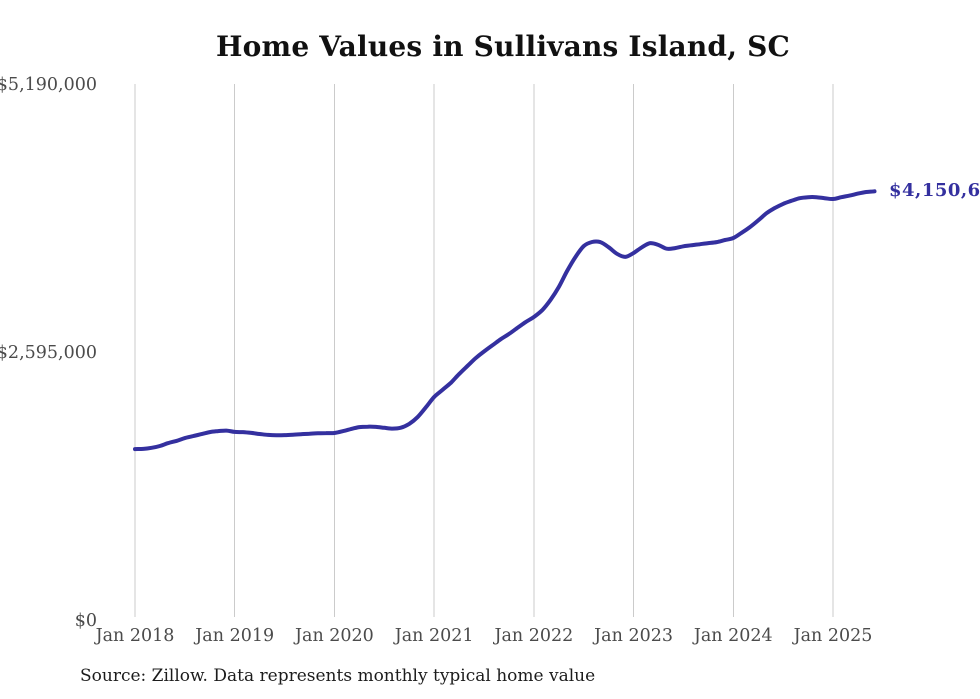 Image resolution: width=980 pixels, height=699 pixels. I want to click on y-tick-label: $0, so click(86, 621).